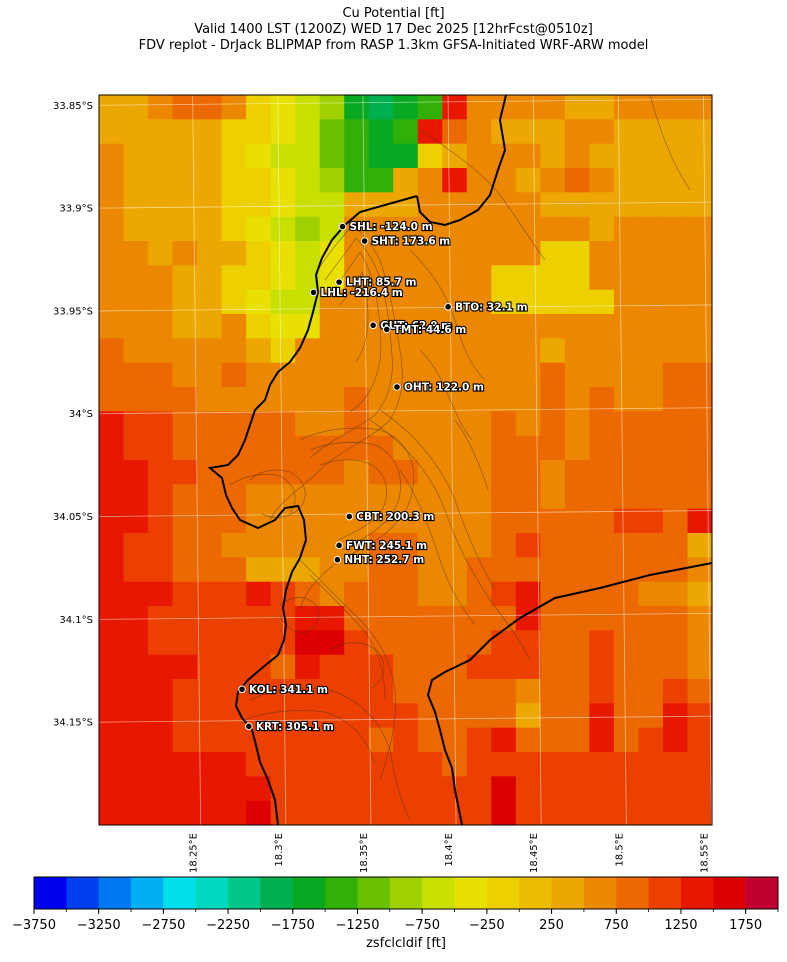 The height and width of the screenshot is (962, 787). What do you see at coordinates (386, 546) in the screenshot?
I see `station-label: FWT: 245.1 m` at bounding box center [386, 546].